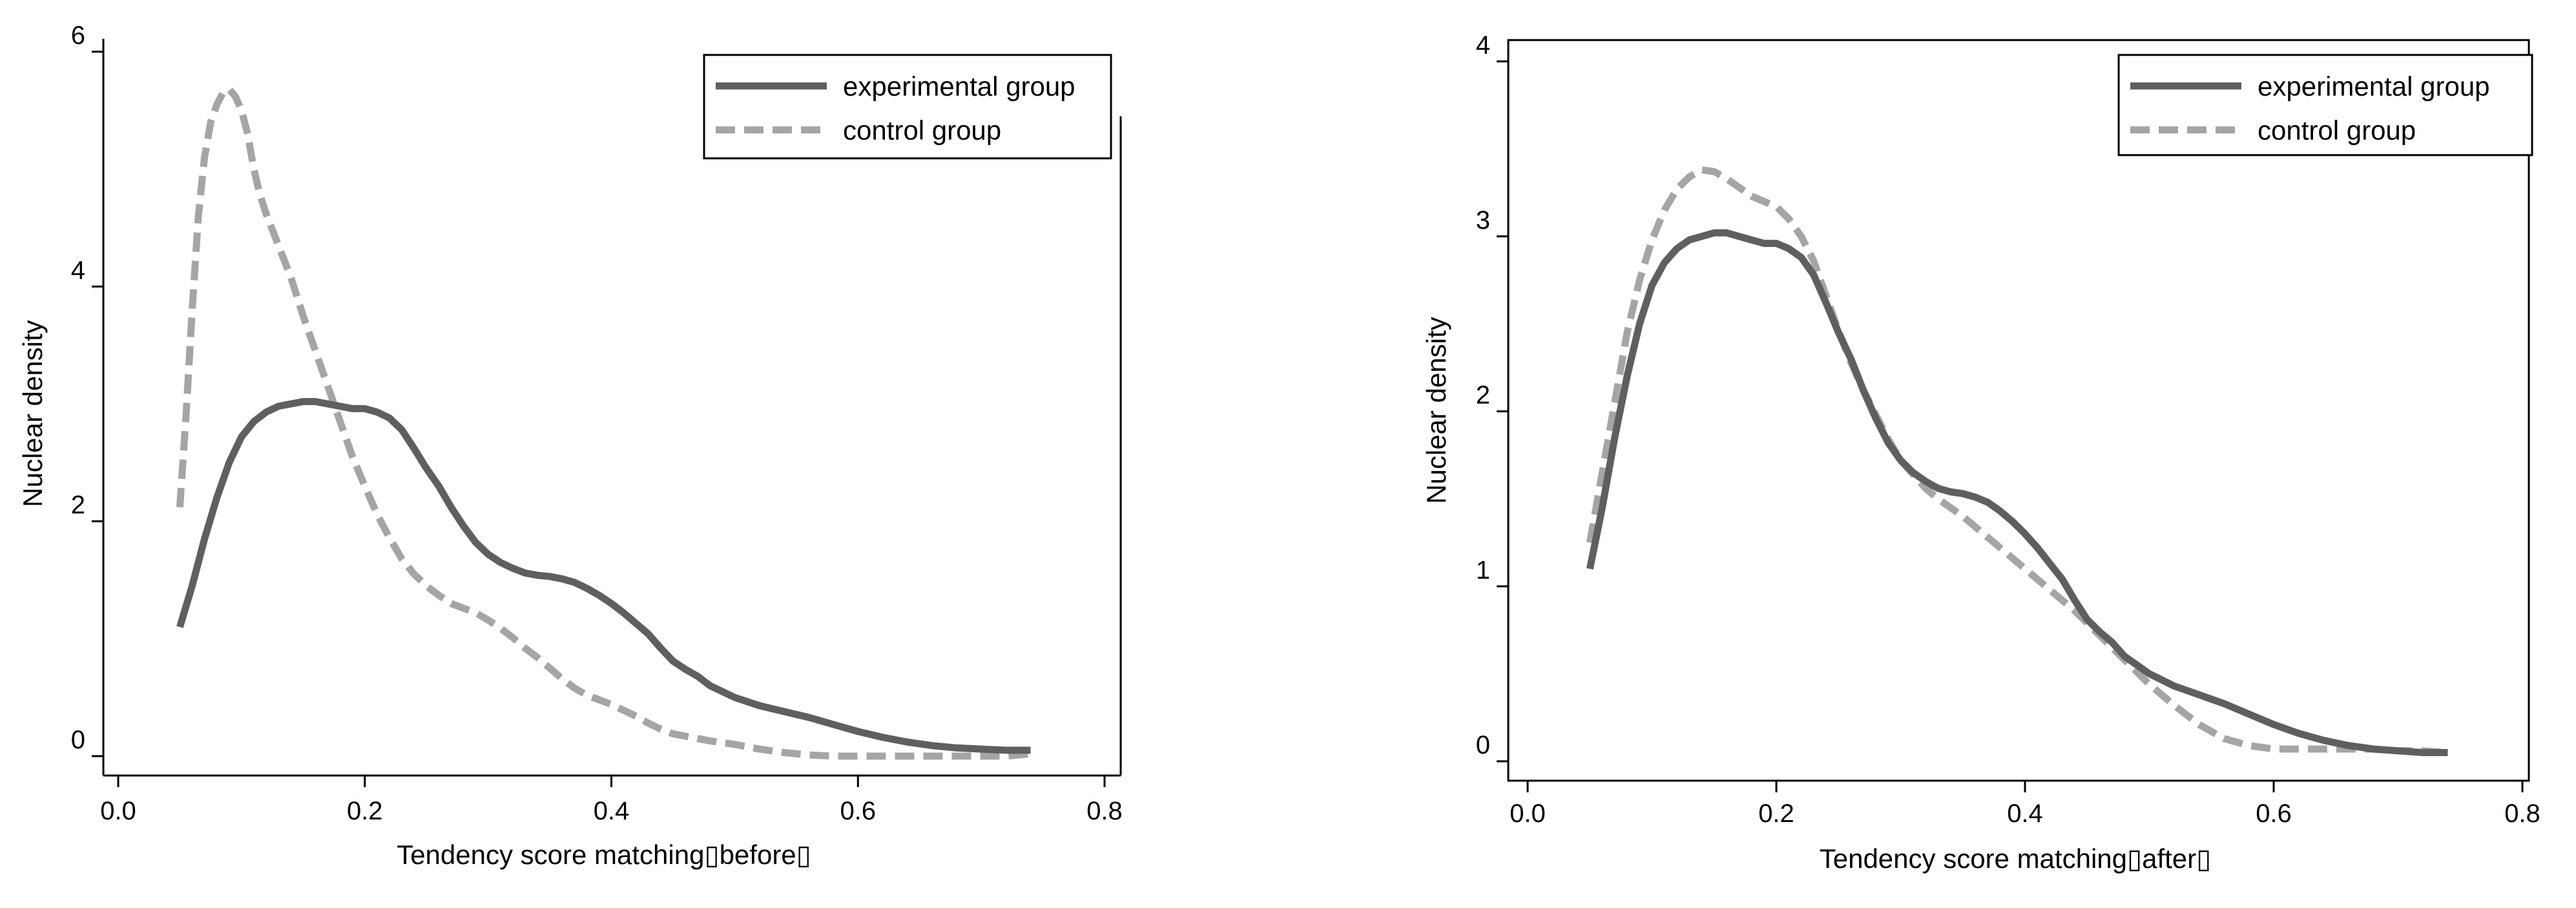 Image resolution: width=2576 pixels, height=908 pixels. Describe the element at coordinates (858, 811) in the screenshot. I see `panel-1-x-tick-label: 0.6` at that location.